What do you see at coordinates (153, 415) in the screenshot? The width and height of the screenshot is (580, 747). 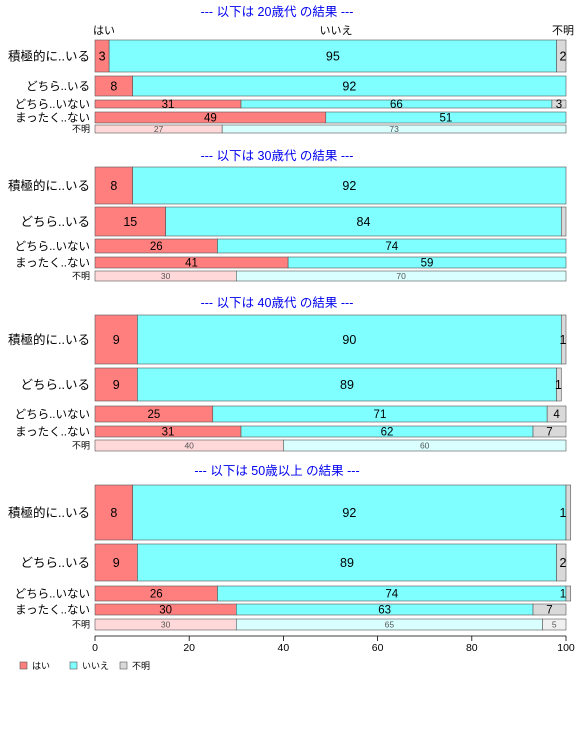 I see `value-label: 25` at bounding box center [153, 415].